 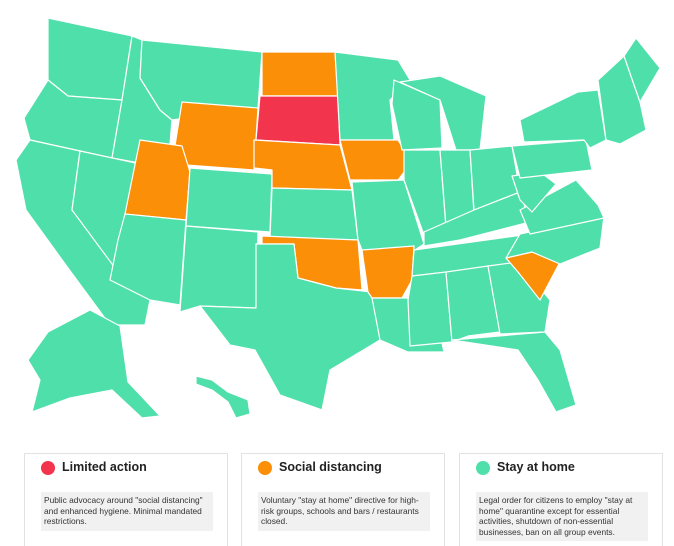 What do you see at coordinates (219, 269) in the screenshot?
I see `state-nm` at bounding box center [219, 269].